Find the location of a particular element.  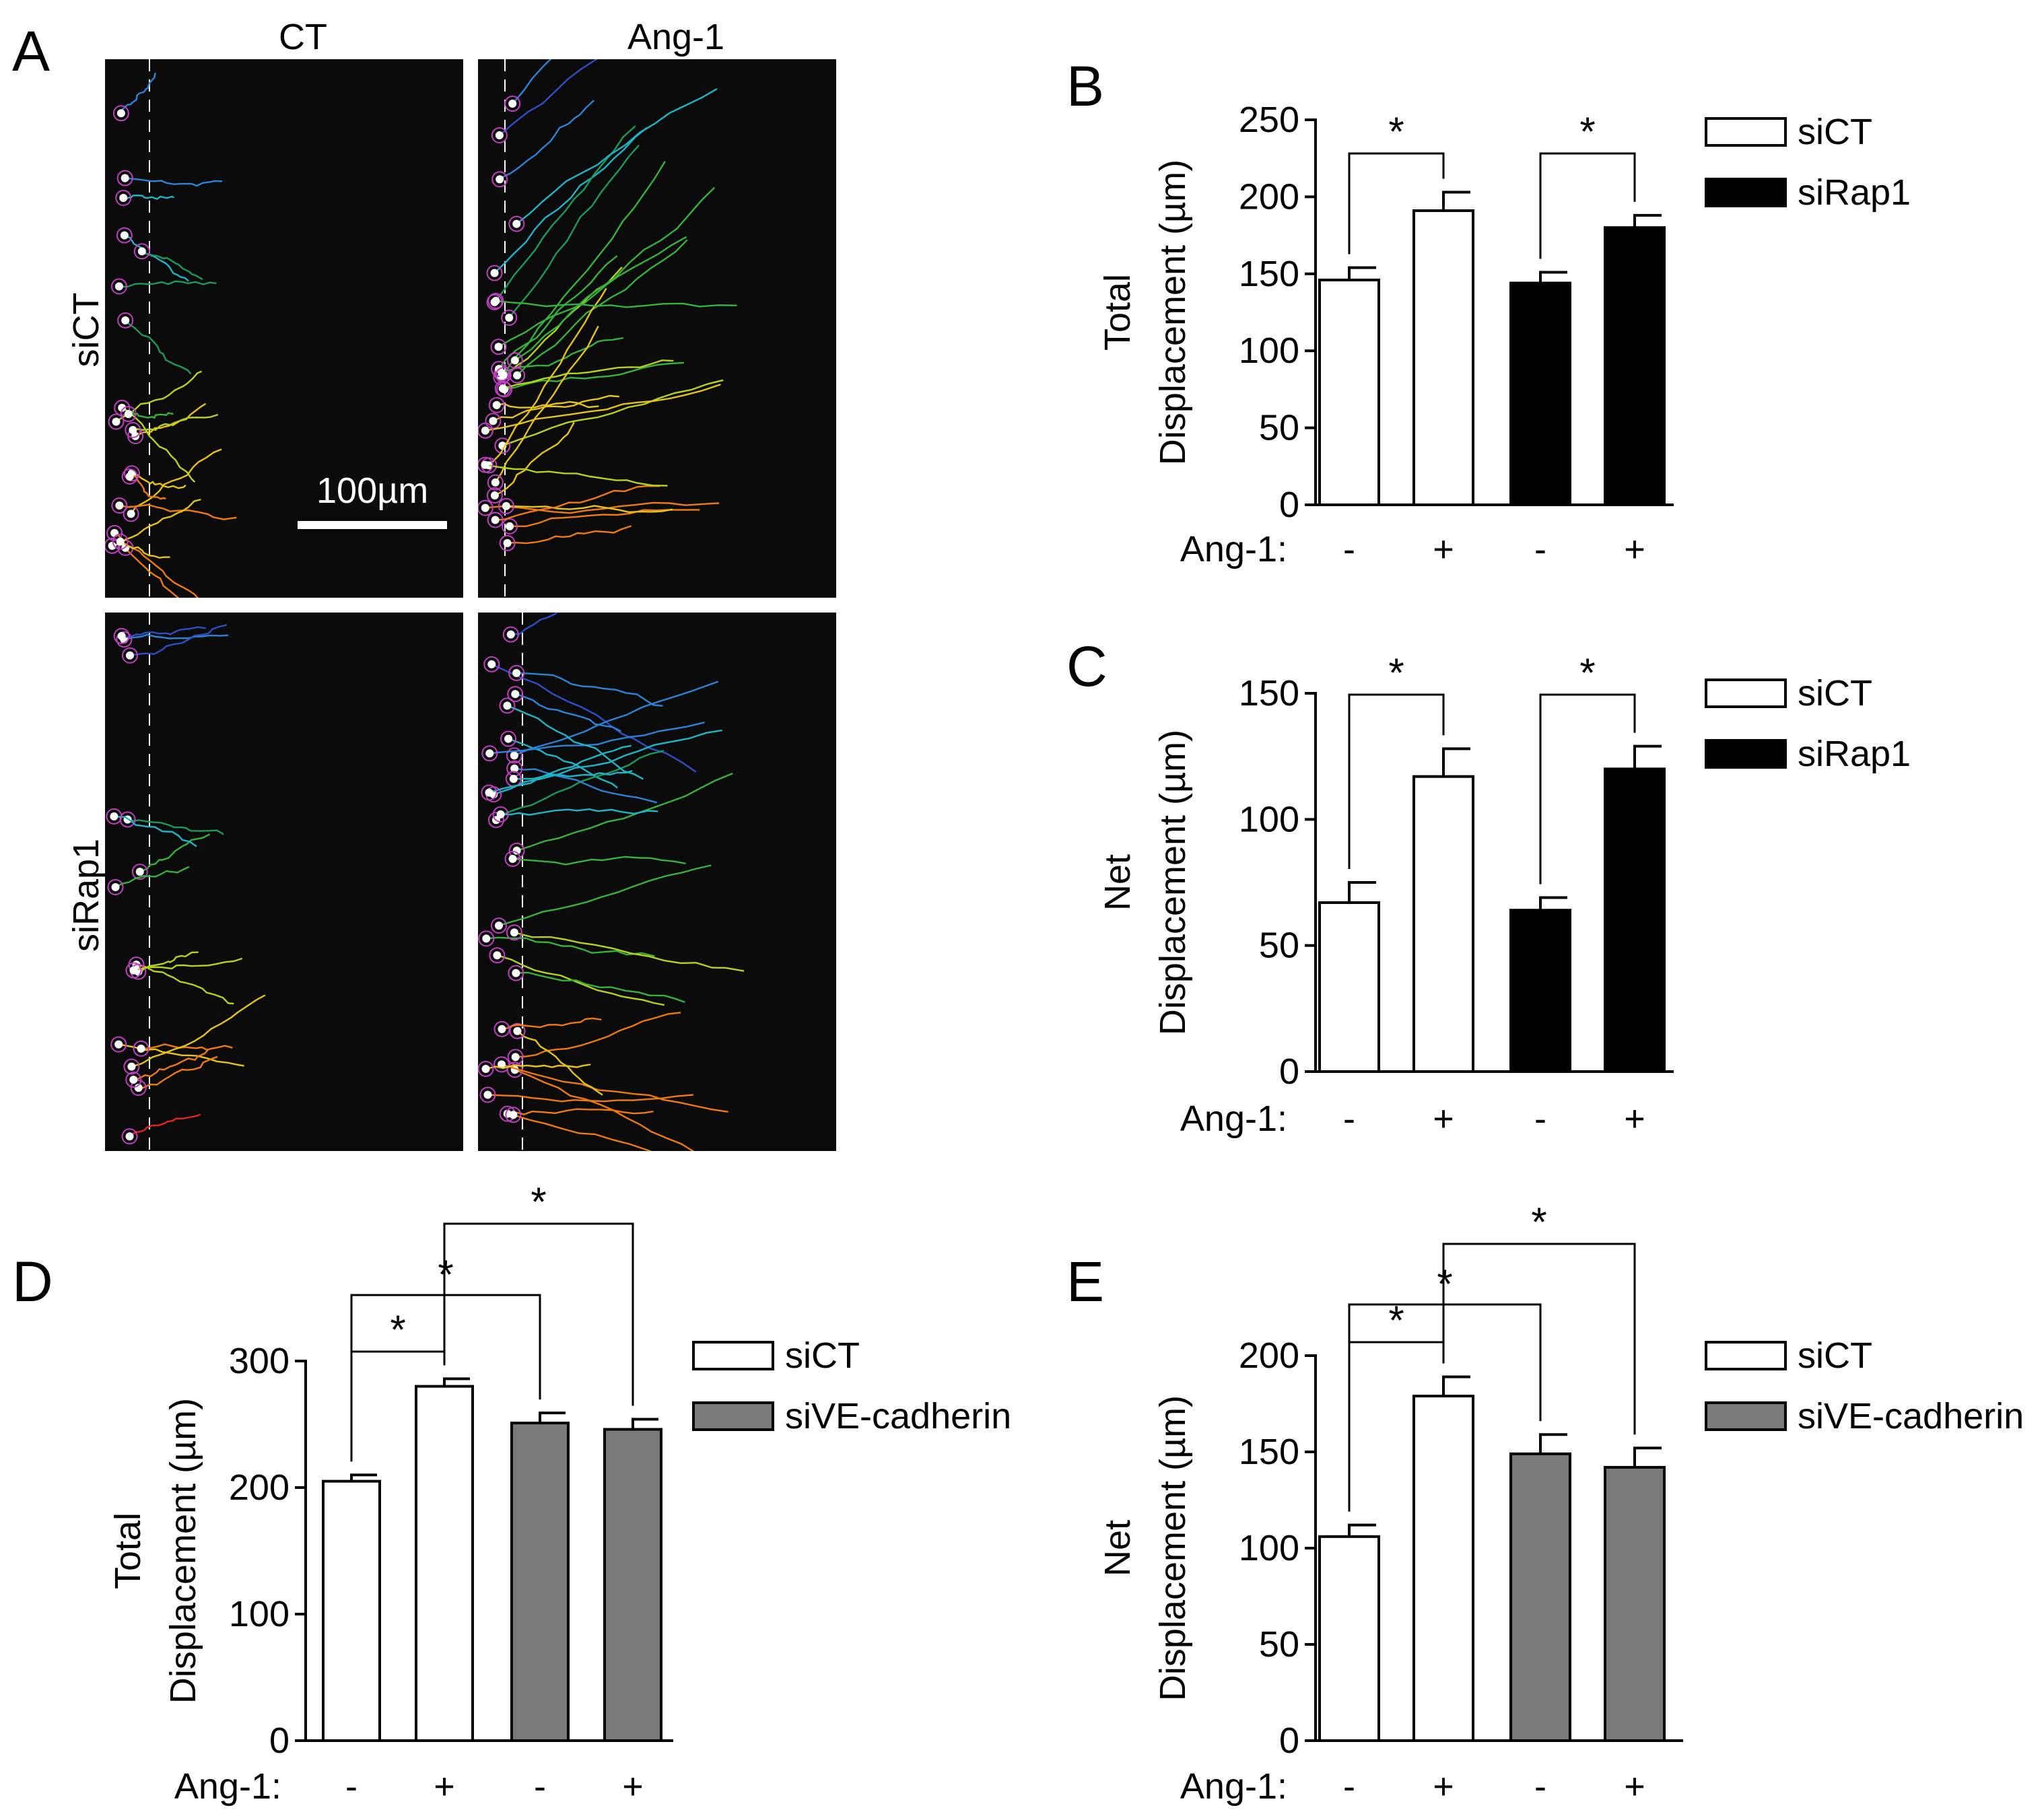

y-tick-label: 50 is located at coordinates (1279, 428).